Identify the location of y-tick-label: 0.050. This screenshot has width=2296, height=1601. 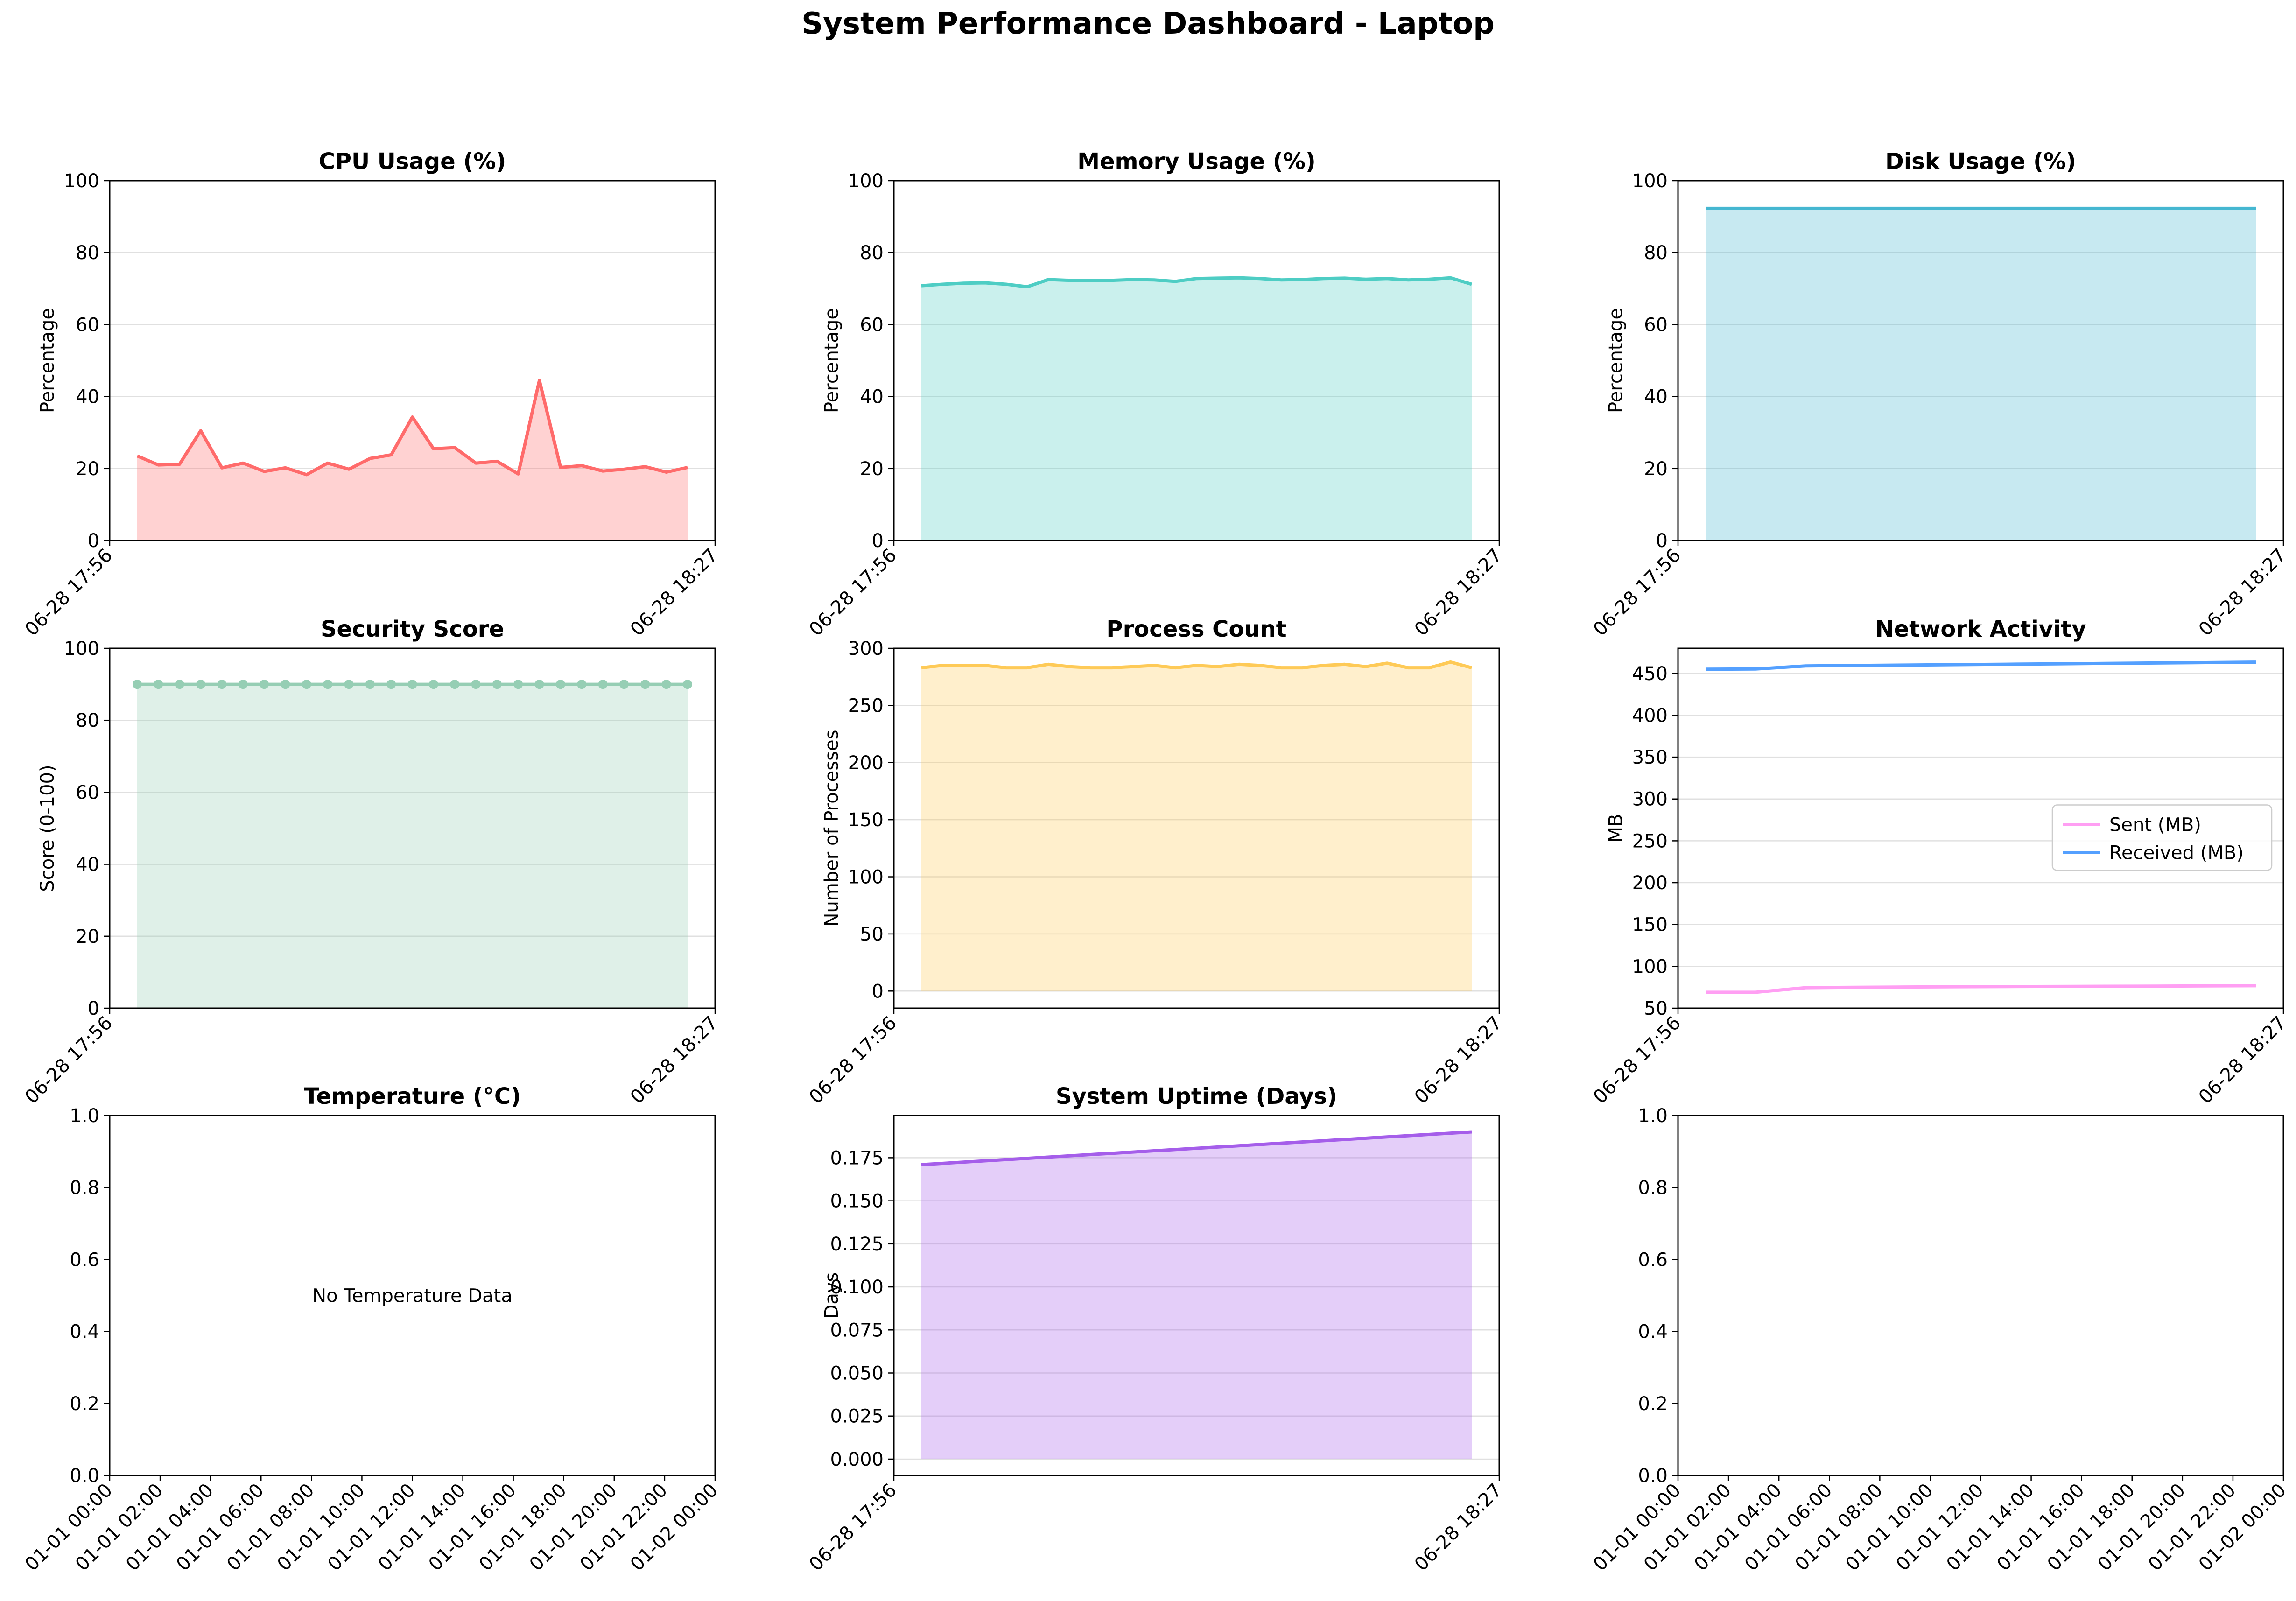
(857, 1373).